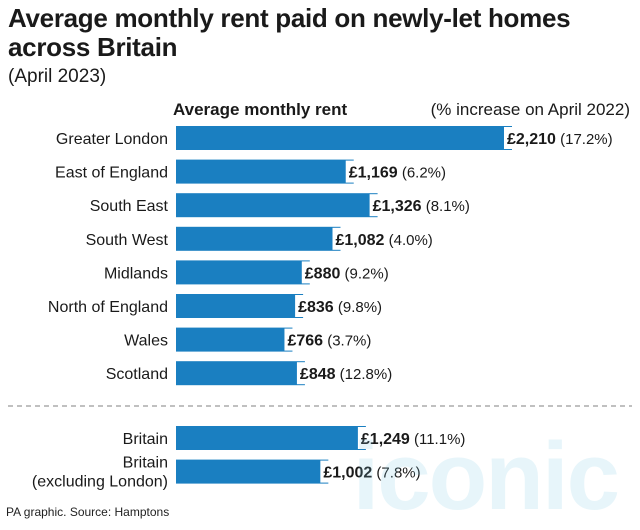 Image resolution: width=640 pixels, height=530 pixels. What do you see at coordinates (112, 139) in the screenshot?
I see `category-label: Greater London` at bounding box center [112, 139].